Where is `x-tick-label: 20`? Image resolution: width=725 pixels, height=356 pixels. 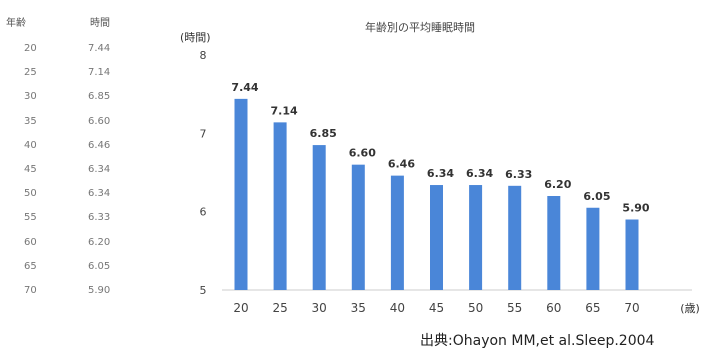 x-tick-label: 20 is located at coordinates (240, 308).